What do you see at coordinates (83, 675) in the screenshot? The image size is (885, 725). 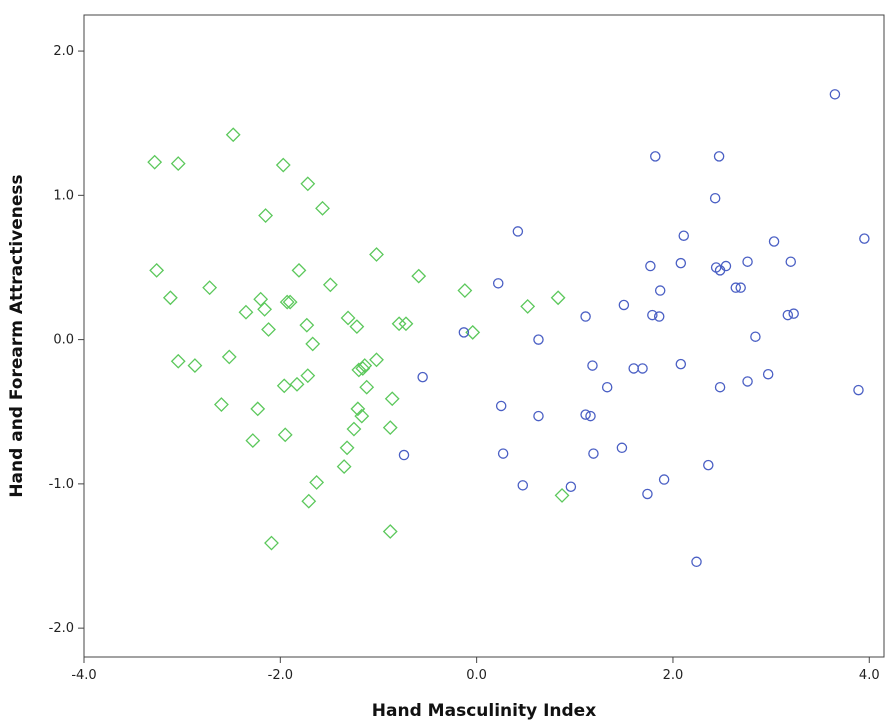 I see `x-tick-label: -4.0` at bounding box center [83, 675].